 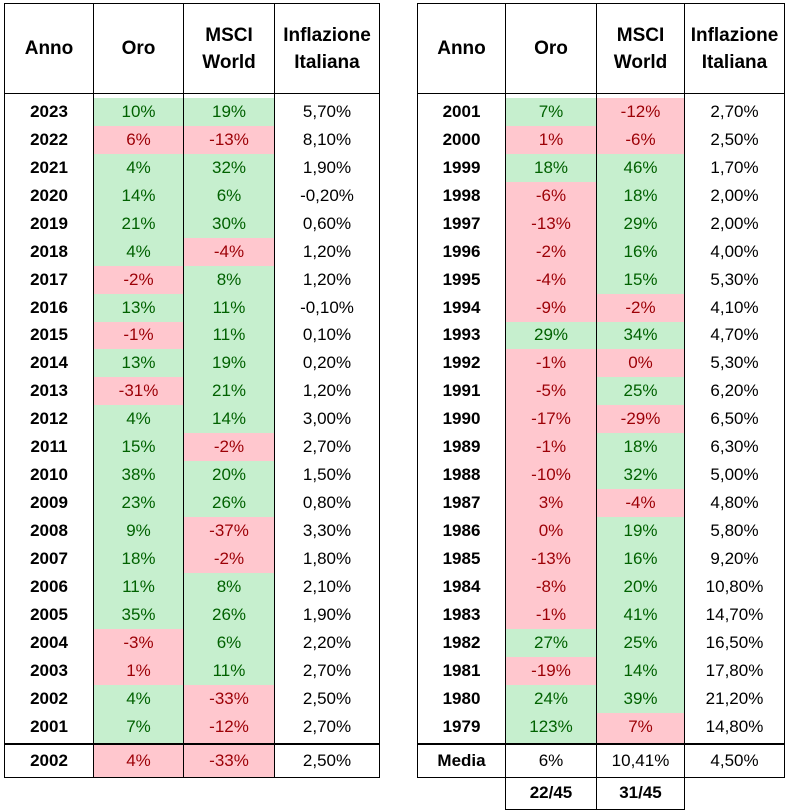 What do you see at coordinates (734, 503) in the screenshot?
I see `inflation-value: 4,80%` at bounding box center [734, 503].